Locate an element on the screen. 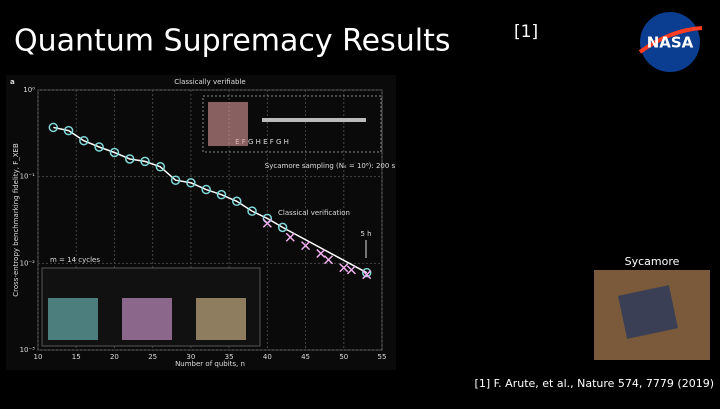 The width and height of the screenshot is (720, 409). annotation: E F G H E F G H is located at coordinates (262, 142).